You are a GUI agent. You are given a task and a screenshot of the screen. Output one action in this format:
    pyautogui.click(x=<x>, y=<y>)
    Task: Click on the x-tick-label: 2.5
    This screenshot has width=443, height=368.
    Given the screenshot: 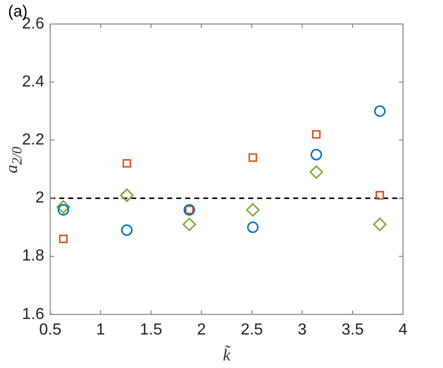 What is the action you would take?
    pyautogui.click(x=252, y=329)
    